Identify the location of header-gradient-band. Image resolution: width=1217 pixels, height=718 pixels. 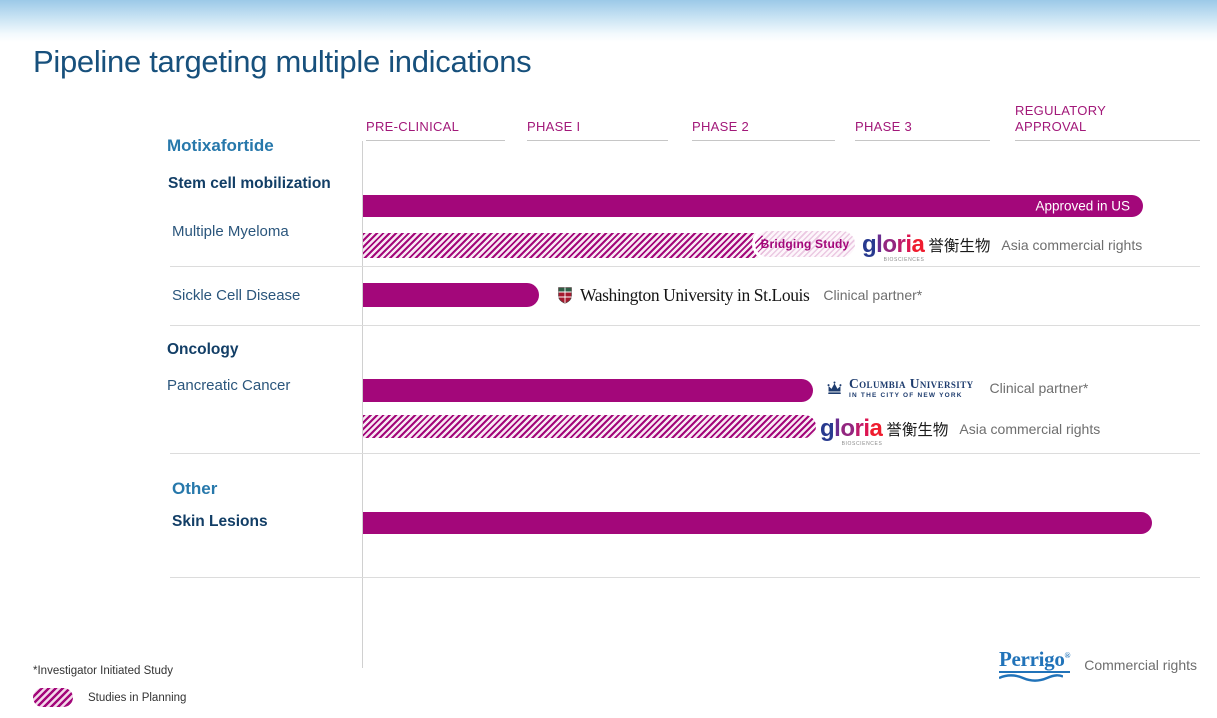
(608, 21).